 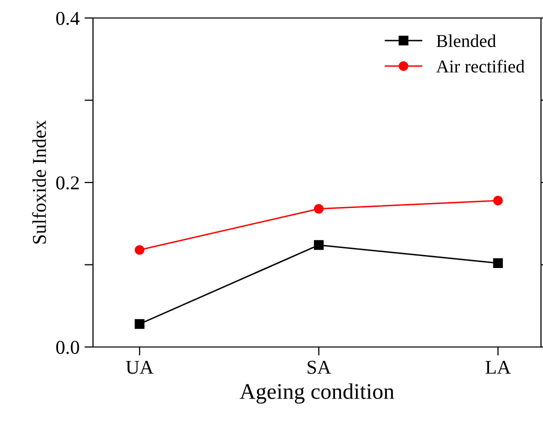 I want to click on y-axis-title: Sulfoxide Index, so click(x=39, y=182).